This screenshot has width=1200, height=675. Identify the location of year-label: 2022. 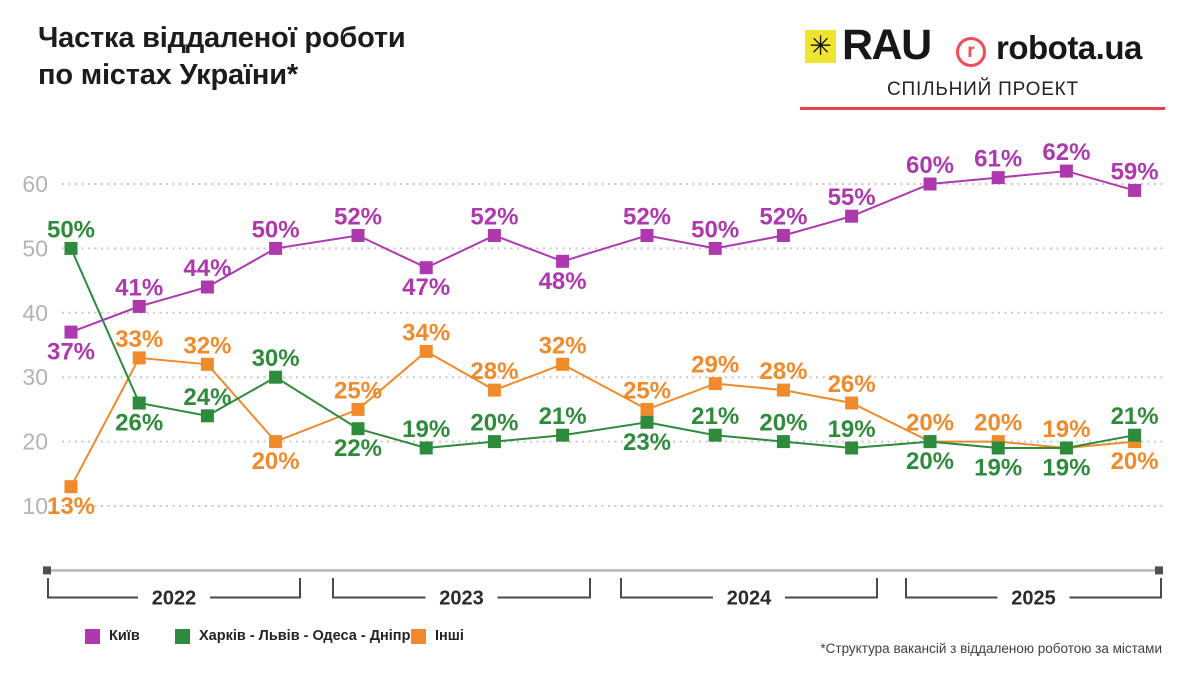
(174, 599).